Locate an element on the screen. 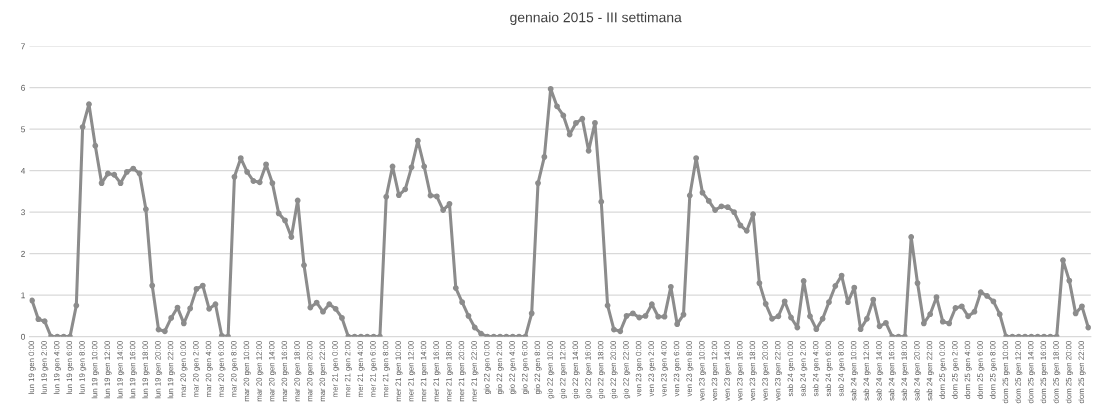 Image resolution: width=1093 pixels, height=412 pixels. y-tick-label: 1 is located at coordinates (23, 295).